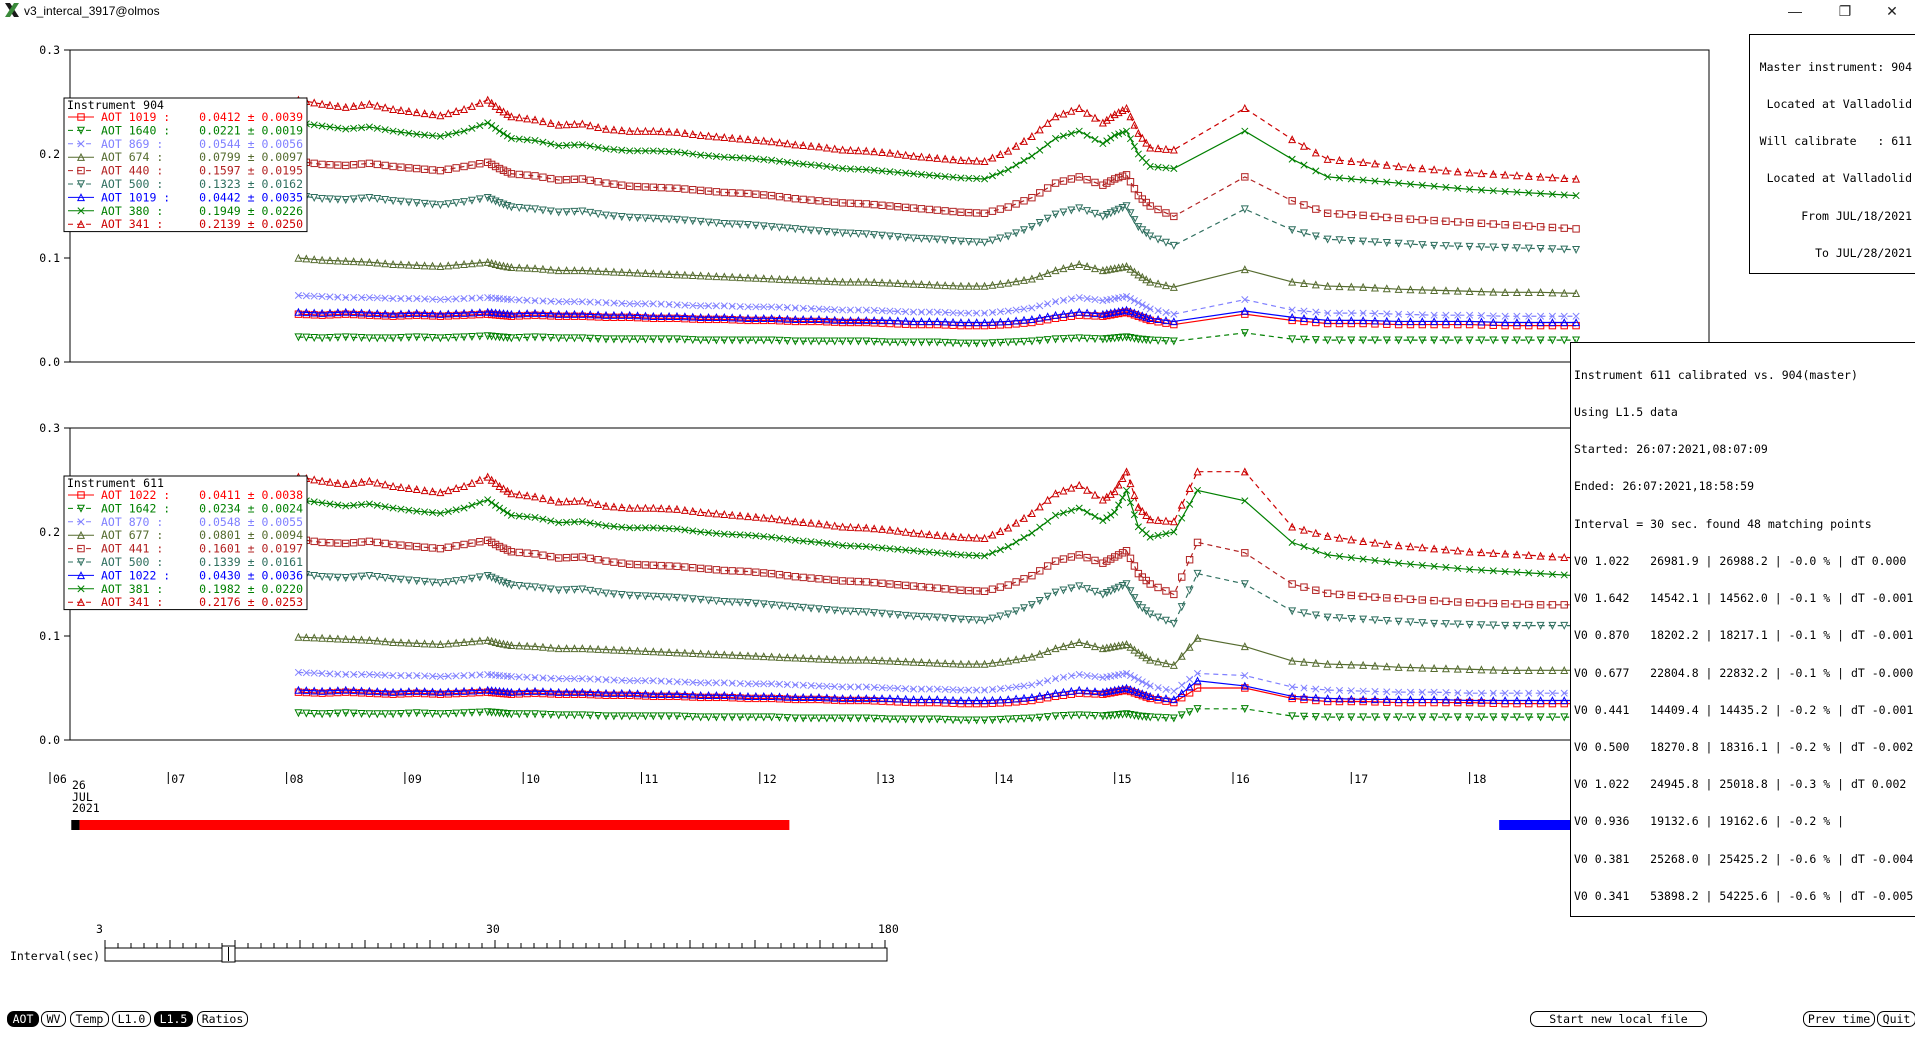  What do you see at coordinates (222, 1019) in the screenshot?
I see `ratios-button: Ratios` at bounding box center [222, 1019].